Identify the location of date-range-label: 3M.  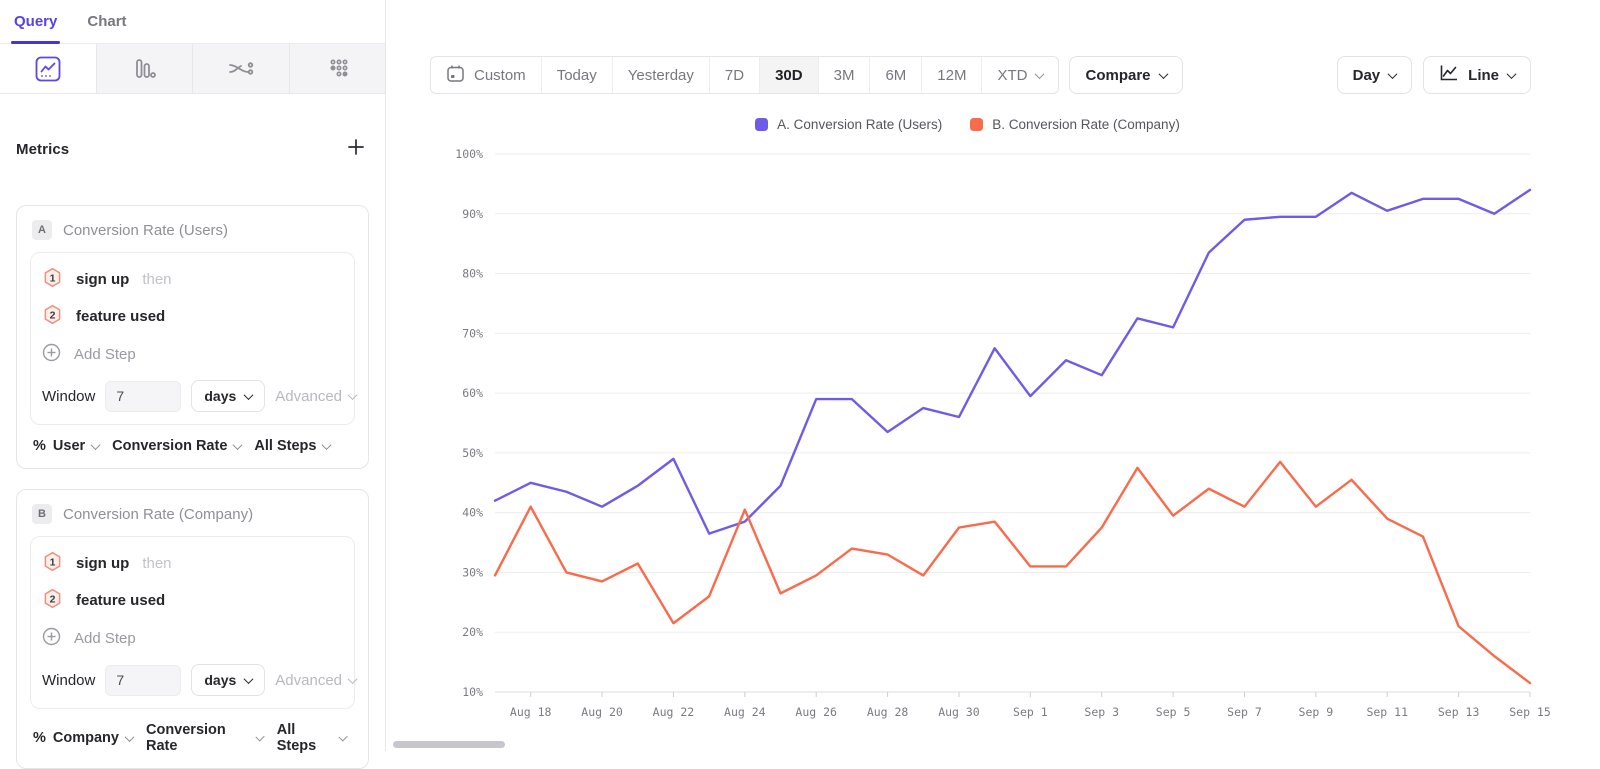
(844, 75).